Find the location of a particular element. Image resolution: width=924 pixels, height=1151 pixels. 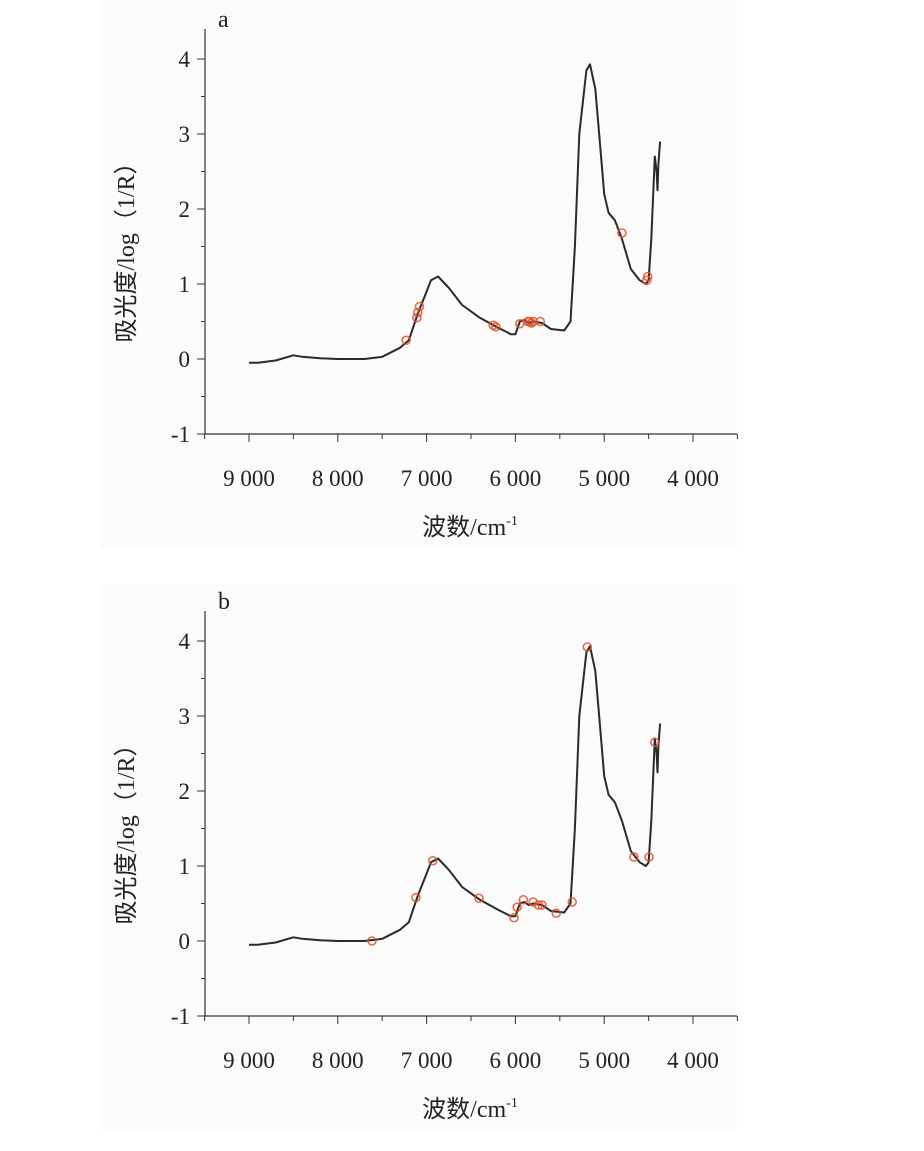

spectrum-line is located at coordinates (455, 795).